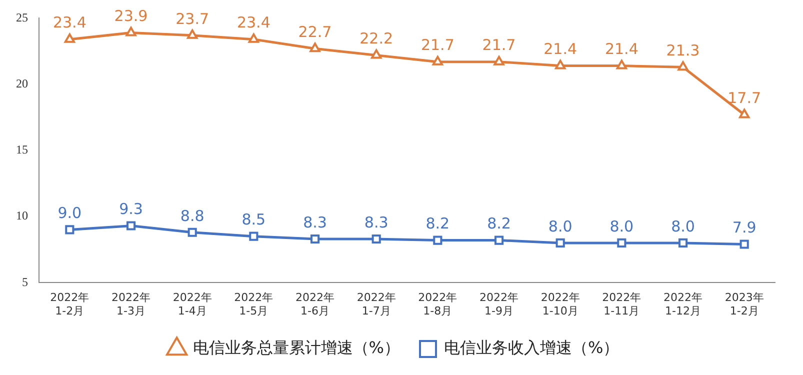 This screenshot has width=803, height=375. Describe the element at coordinates (254, 219) in the screenshot. I see `data-label: 8.5` at that location.